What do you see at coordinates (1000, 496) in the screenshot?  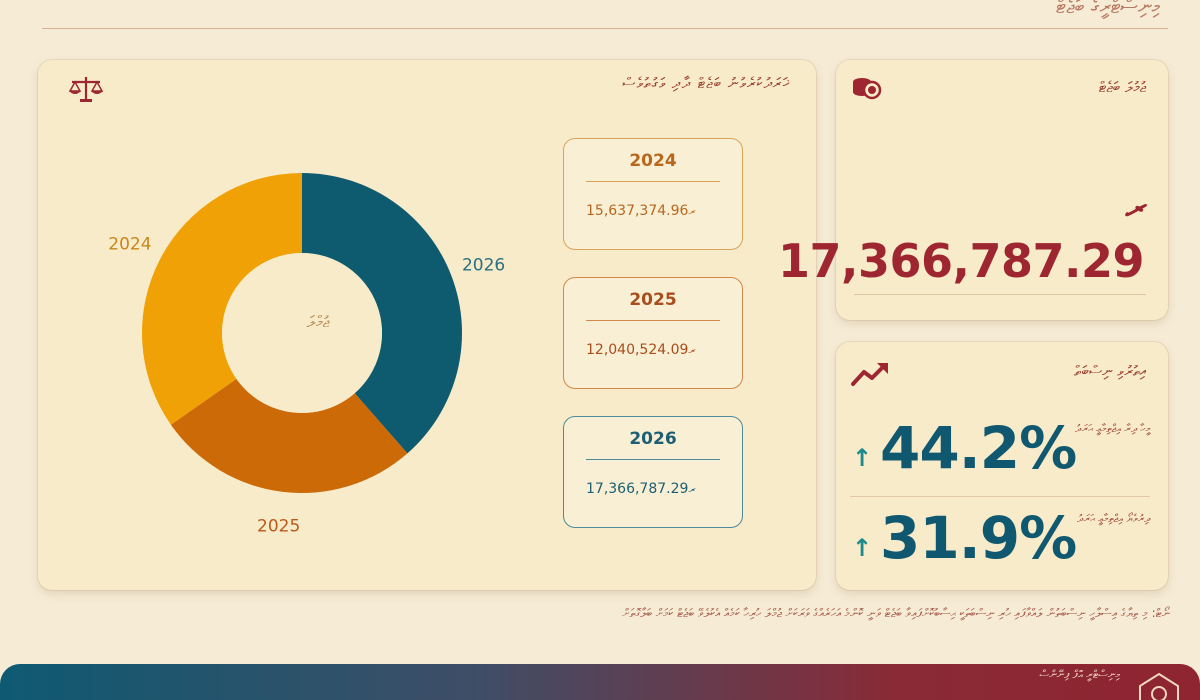 I see `growth-divider` at bounding box center [1000, 496].